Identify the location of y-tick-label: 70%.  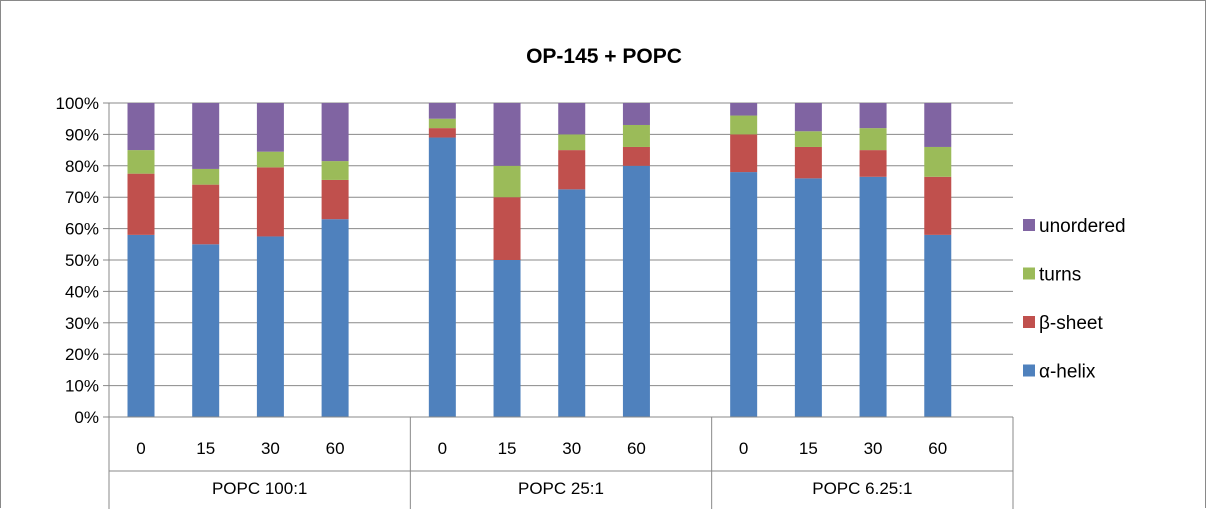
(82, 197).